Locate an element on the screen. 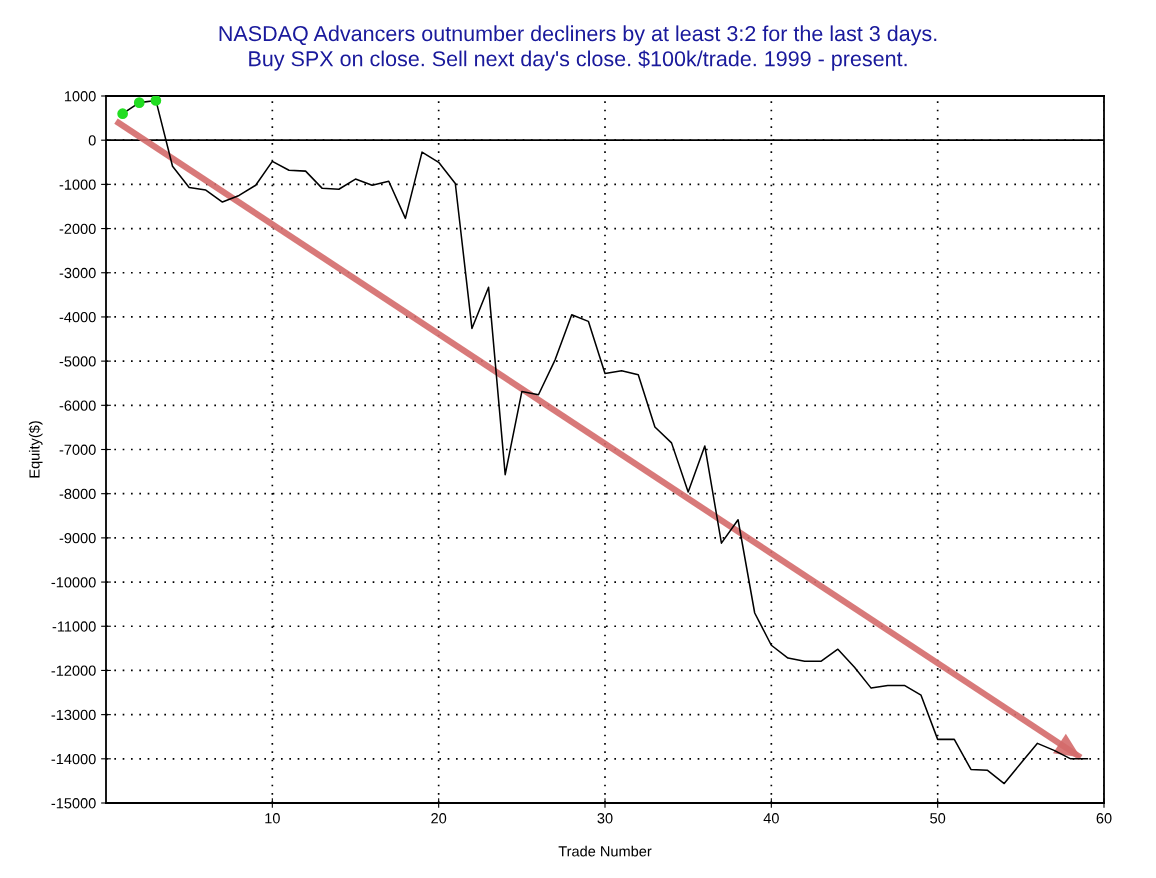 This screenshot has width=1156, height=878. y-tick-label: -9000 is located at coordinates (77, 538).